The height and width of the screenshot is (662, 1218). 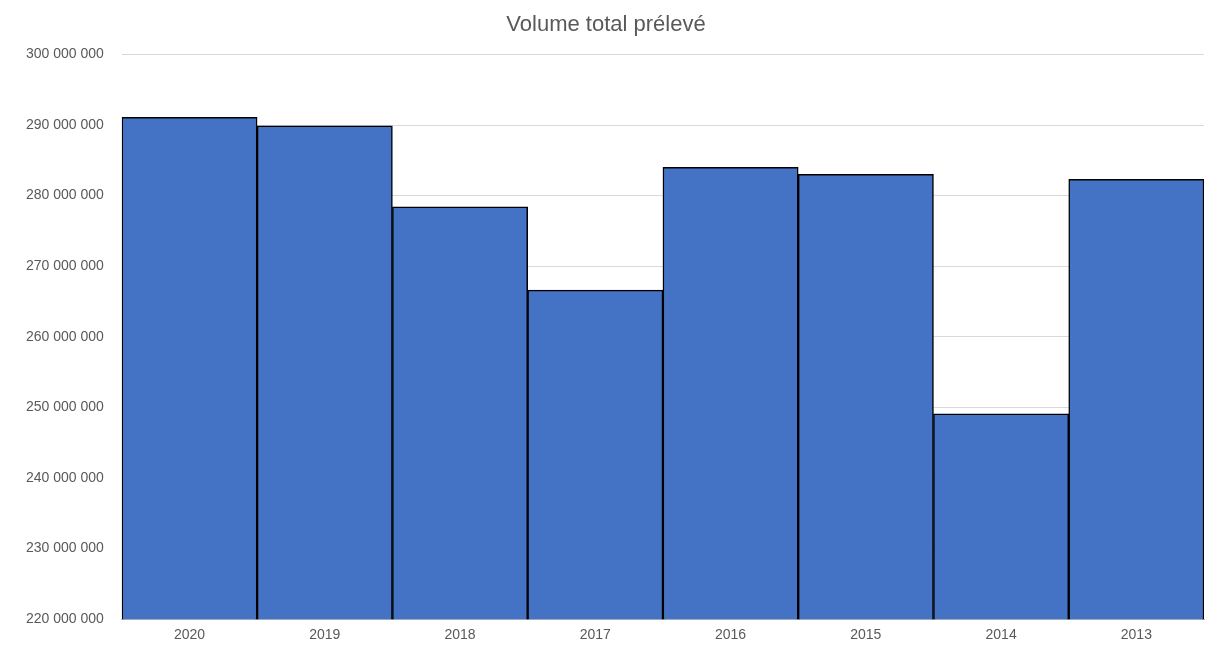 What do you see at coordinates (1136, 634) in the screenshot?
I see `x-tick-label: 2013` at bounding box center [1136, 634].